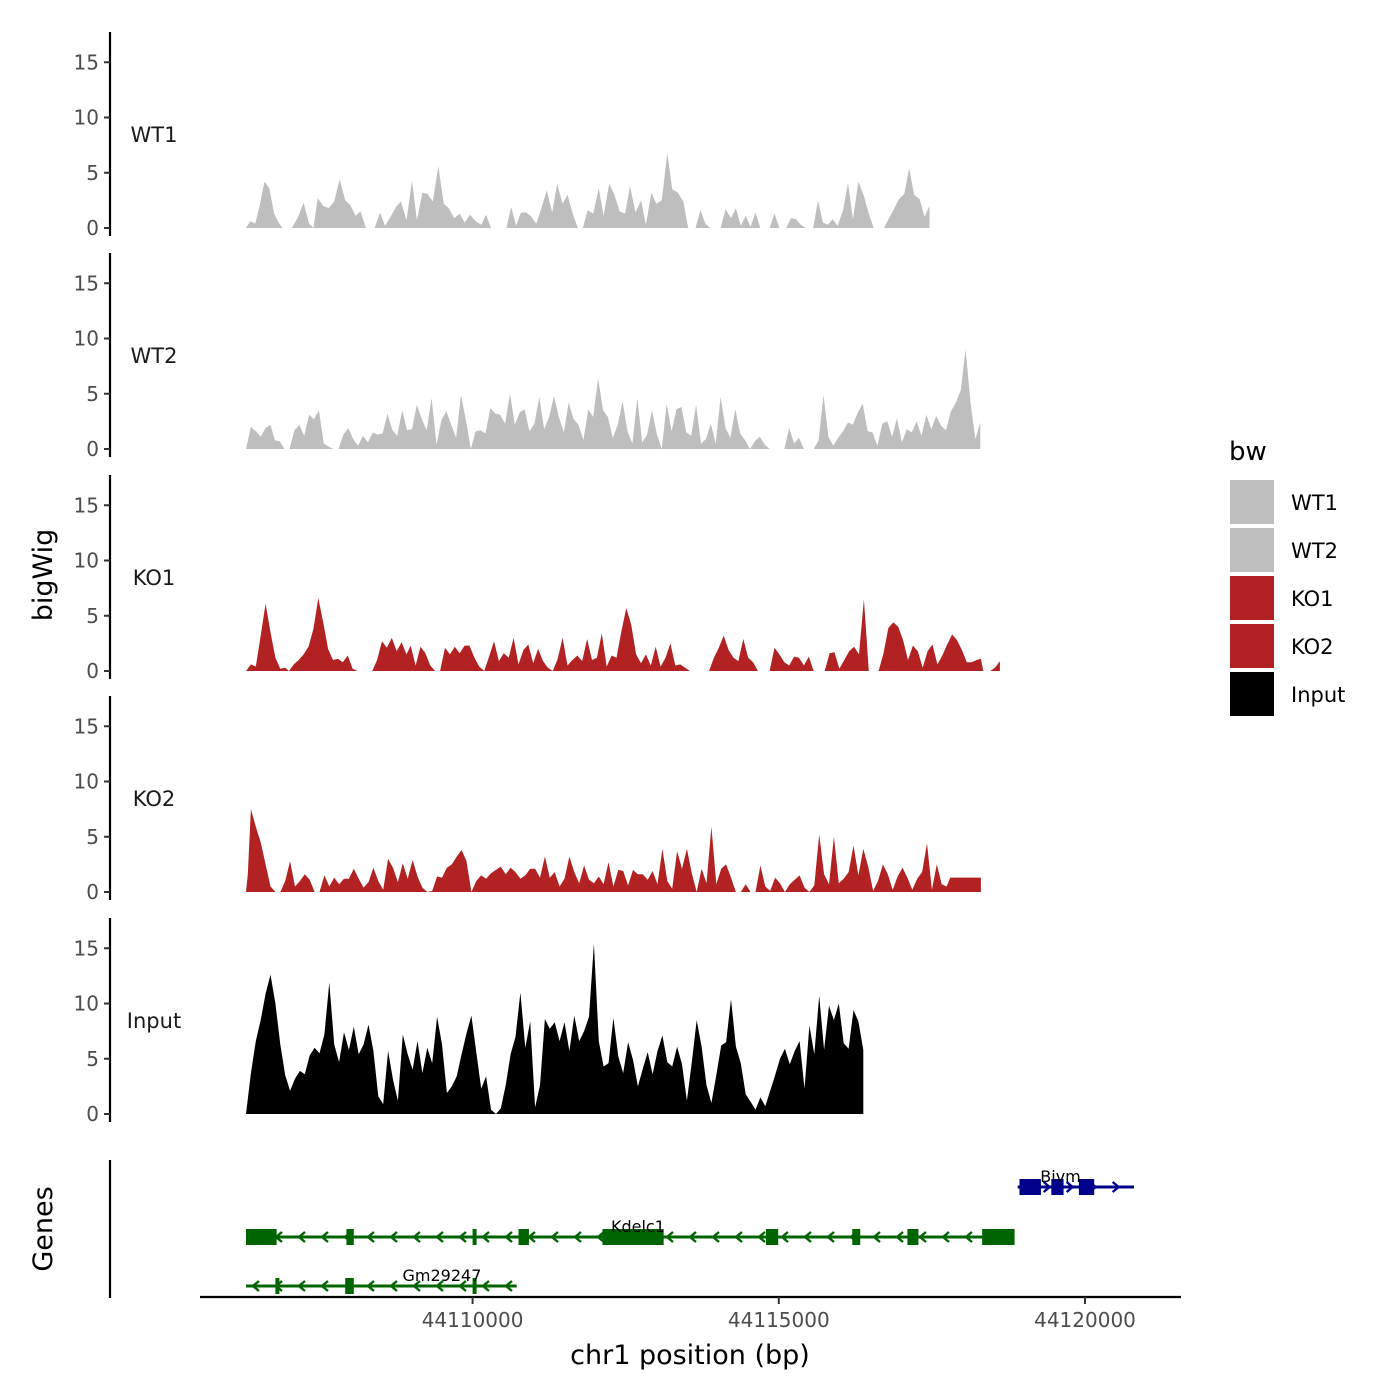  What do you see at coordinates (690, 1355) in the screenshot?
I see `x-axis-title: chr1 position (bp)` at bounding box center [690, 1355].